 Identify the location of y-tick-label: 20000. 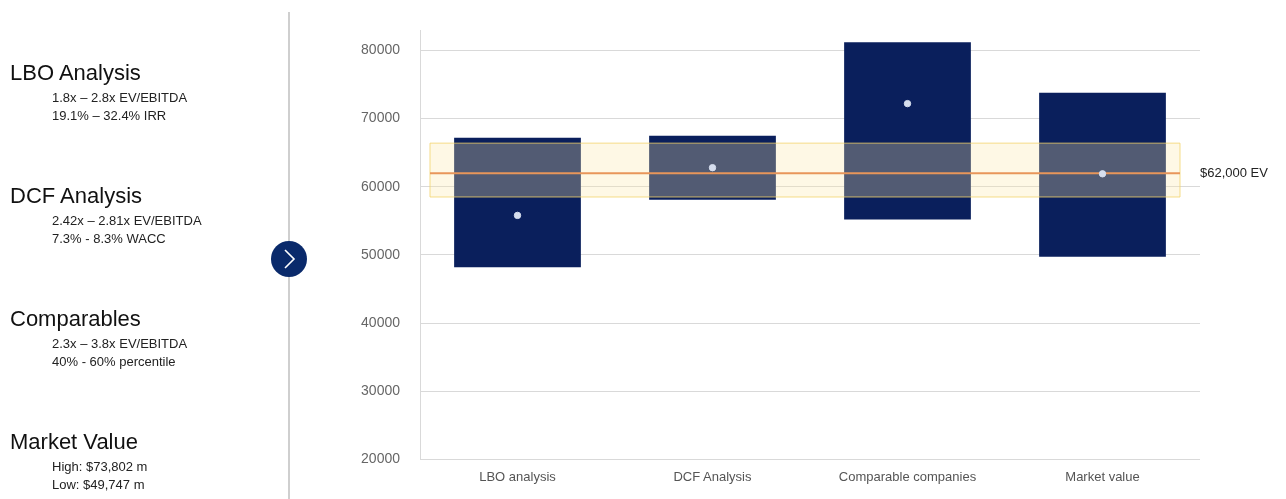
(381, 458).